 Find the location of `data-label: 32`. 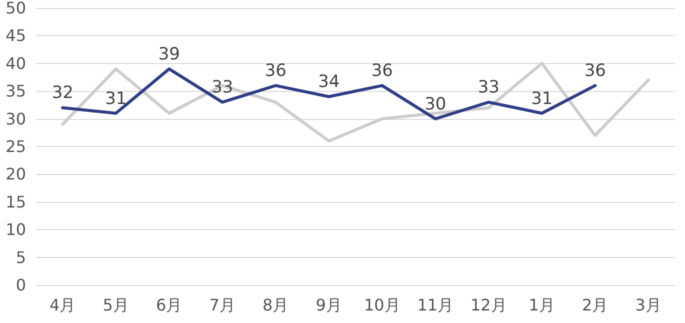

data-label: 32 is located at coordinates (63, 93).